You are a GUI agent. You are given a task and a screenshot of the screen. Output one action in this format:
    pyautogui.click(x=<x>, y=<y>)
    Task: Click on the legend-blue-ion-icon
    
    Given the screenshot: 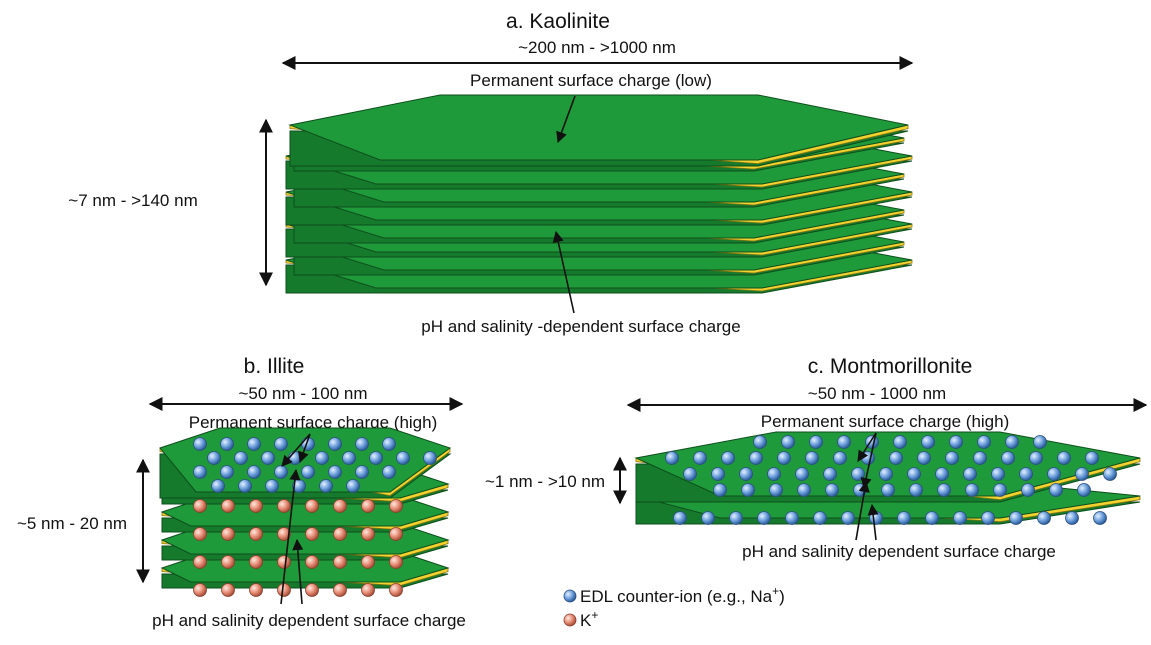 What is the action you would take?
    pyautogui.click(x=570, y=596)
    